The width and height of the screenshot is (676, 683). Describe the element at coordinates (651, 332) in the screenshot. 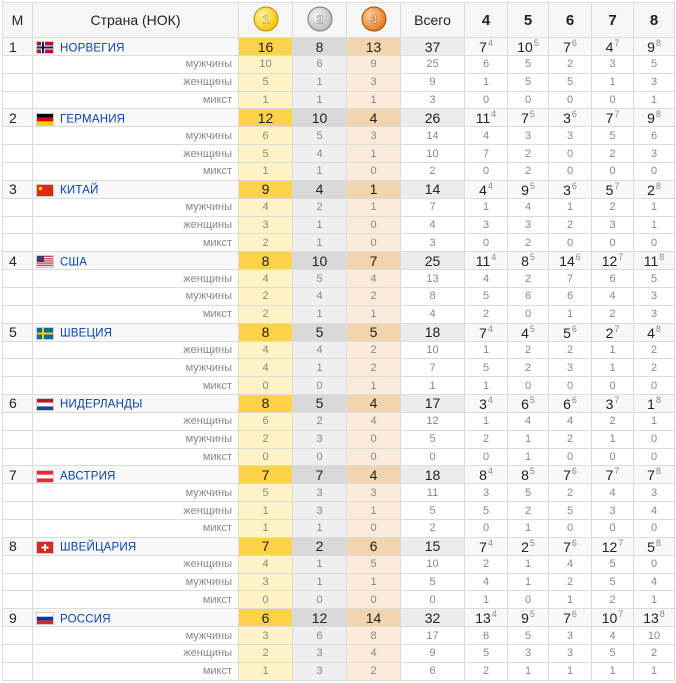

I see `place-value: 4` at that location.